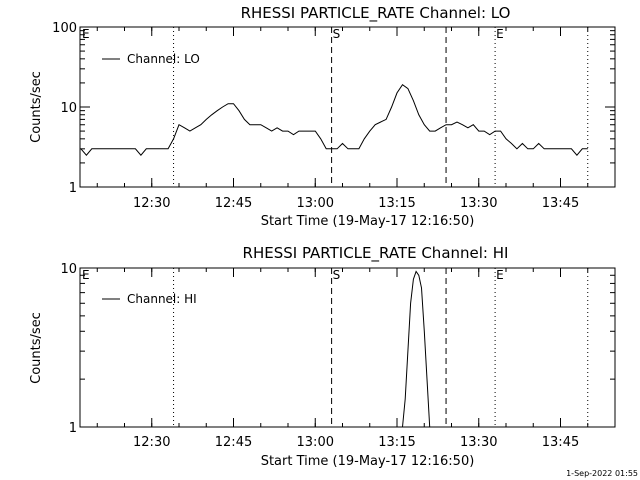  Describe the element at coordinates (602, 473) in the screenshot. I see `footer-timestamp: 1-Sep-2022 01:55` at that location.